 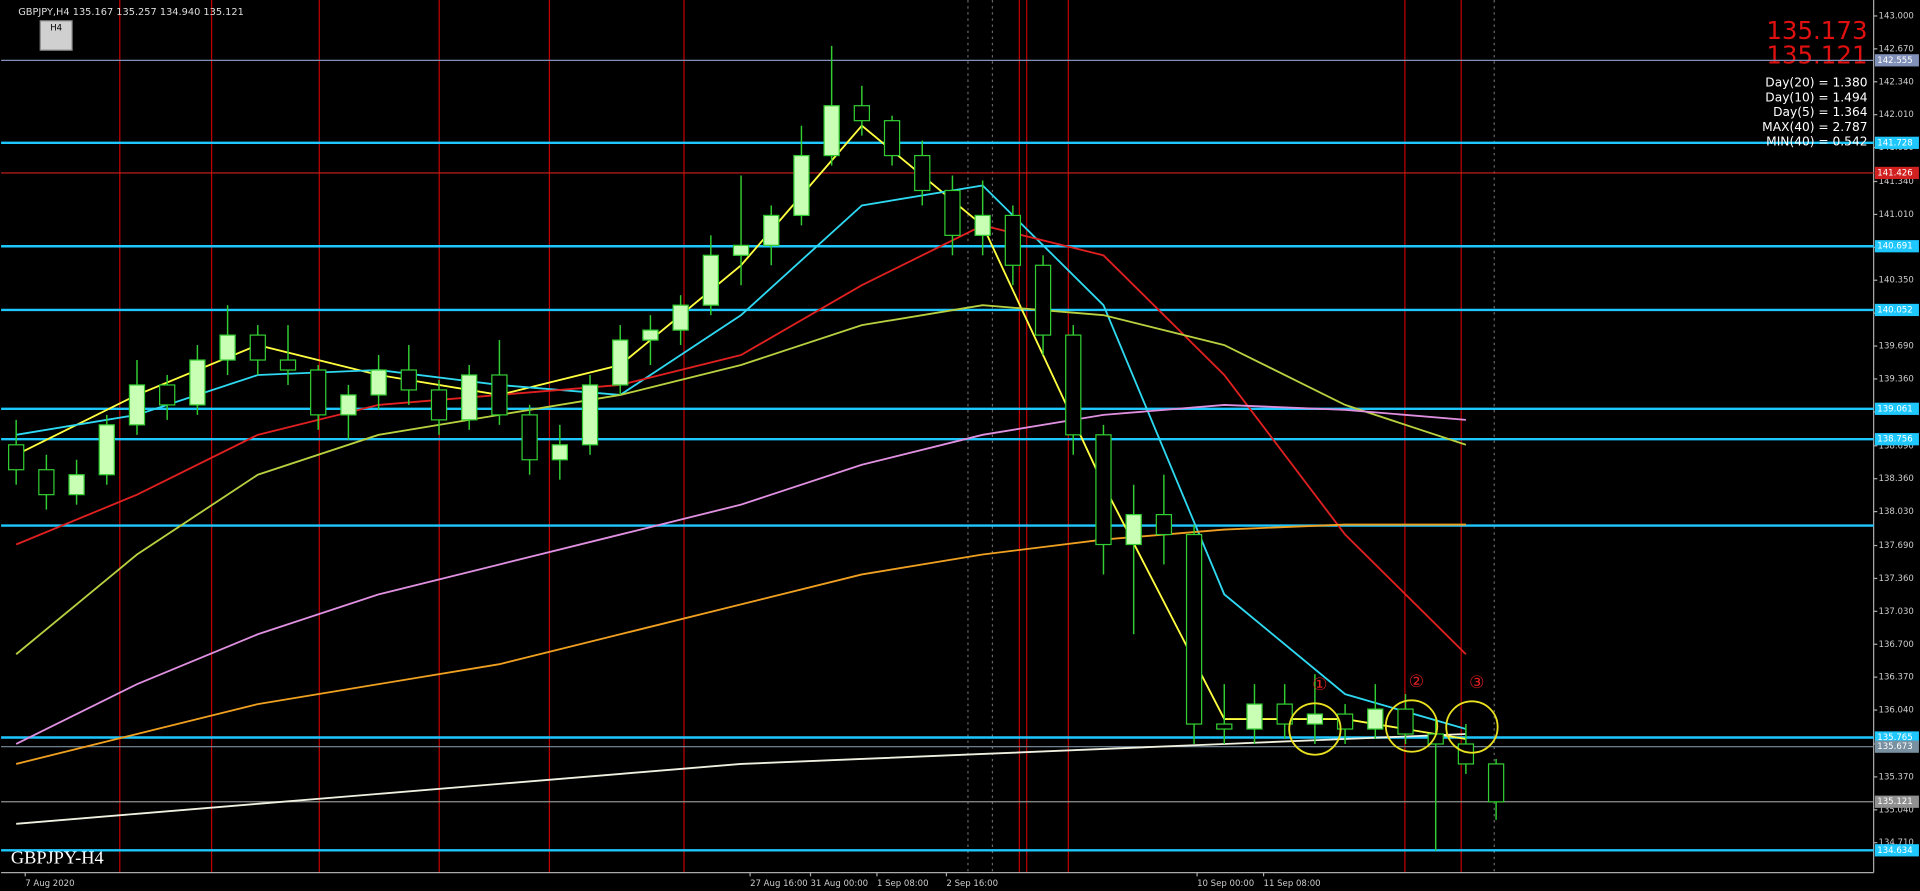 What do you see at coordinates (1896, 678) in the screenshot?
I see `y-tick-label: 136.370` at bounding box center [1896, 678].